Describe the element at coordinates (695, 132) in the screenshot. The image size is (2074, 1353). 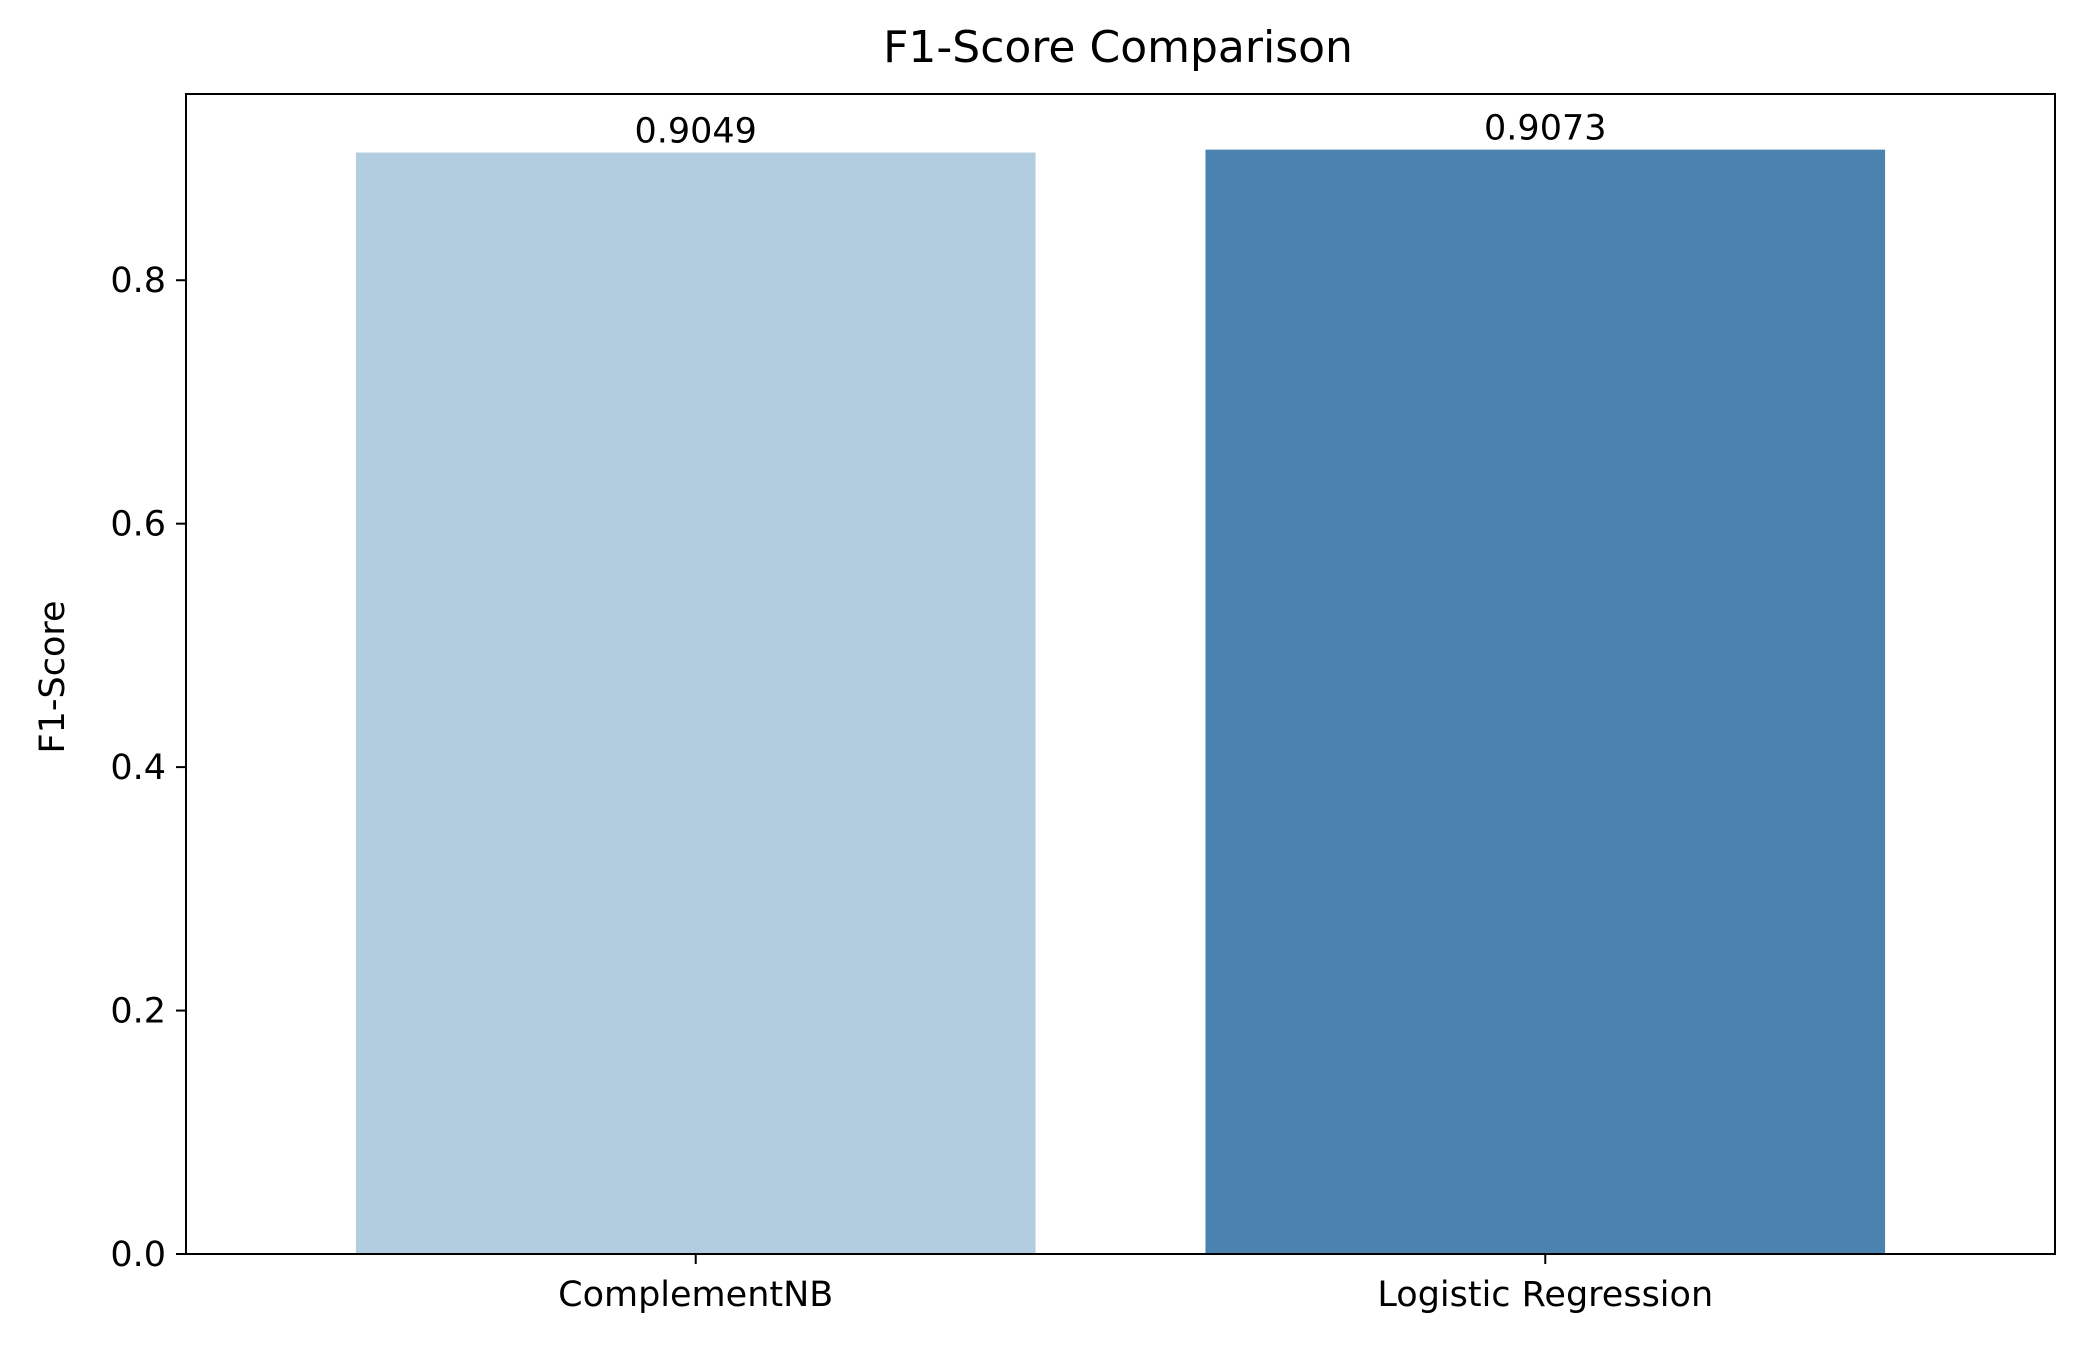
I see `data-label: 0.9049` at that location.